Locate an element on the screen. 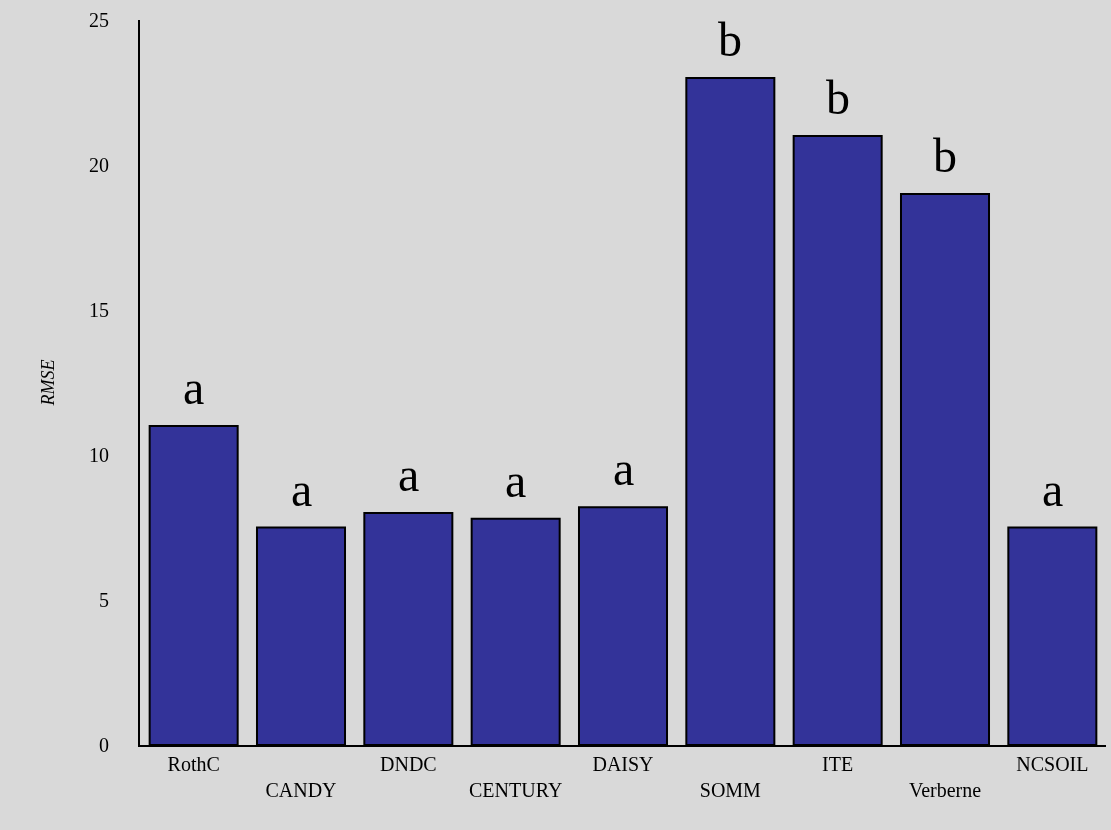  x-tick-label: DAISY is located at coordinates (623, 764).